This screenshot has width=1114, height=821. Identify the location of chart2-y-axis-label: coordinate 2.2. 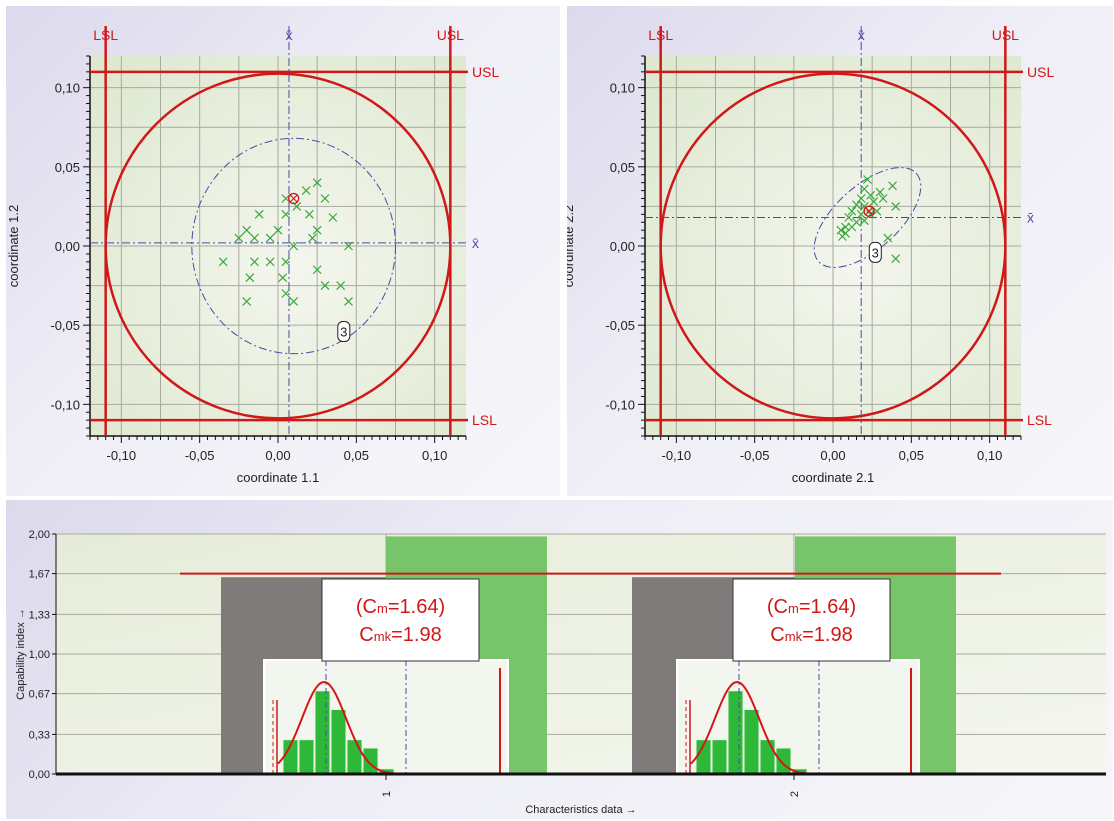
(571, 246).